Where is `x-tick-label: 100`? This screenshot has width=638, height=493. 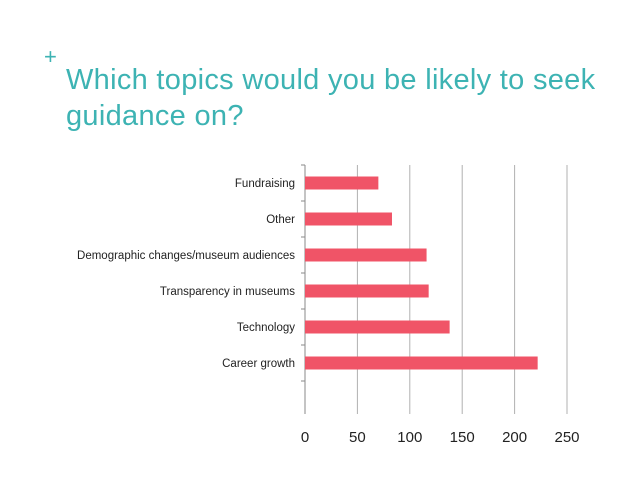
x-tick-label: 100 is located at coordinates (409, 437).